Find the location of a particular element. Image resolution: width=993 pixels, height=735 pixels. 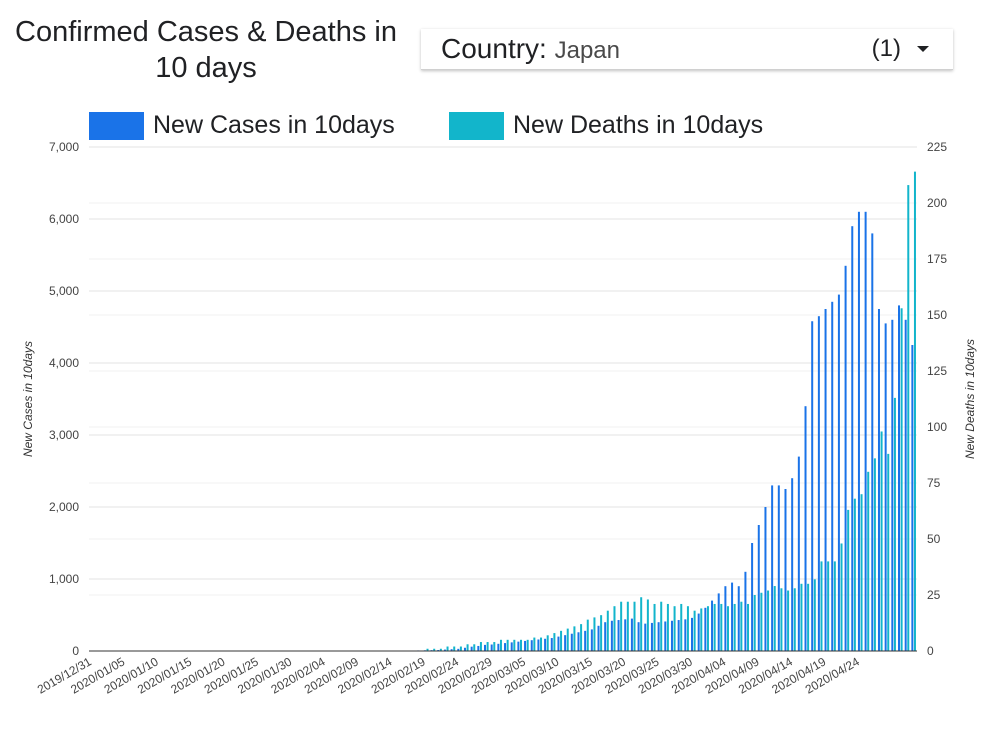

country-filter-dropdown: Country: Japan (1) is located at coordinates (687, 49).